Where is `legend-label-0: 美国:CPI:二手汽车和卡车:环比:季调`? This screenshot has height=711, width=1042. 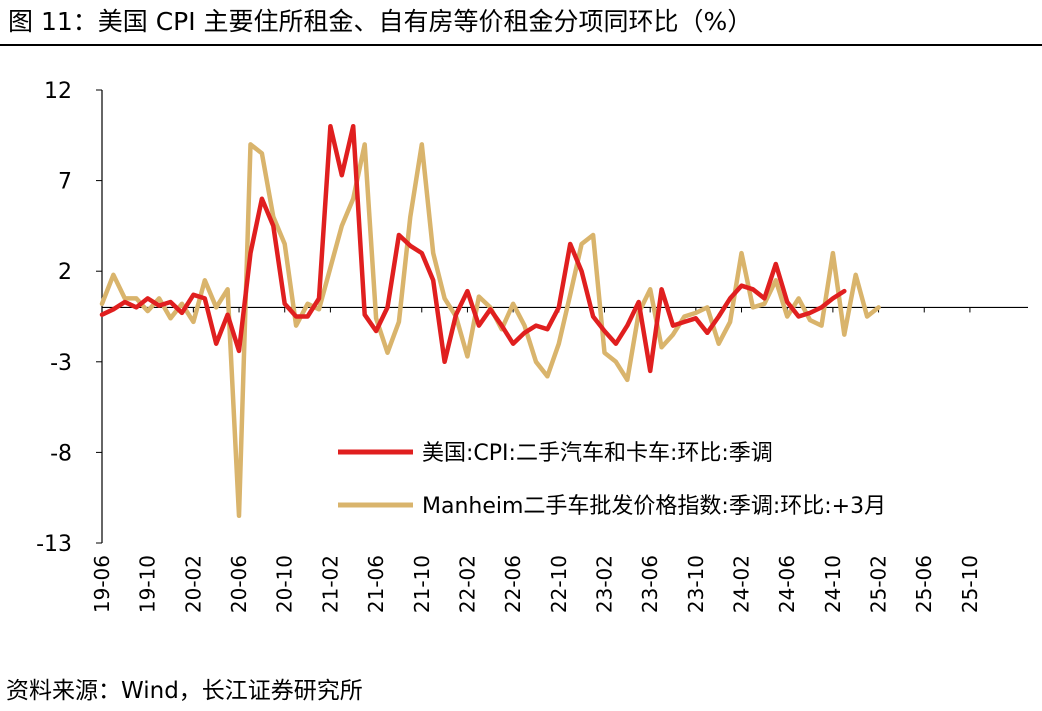
legend-label-0: 美国:CPI:二手汽车和卡车:环比:季调 is located at coordinates (597, 453).